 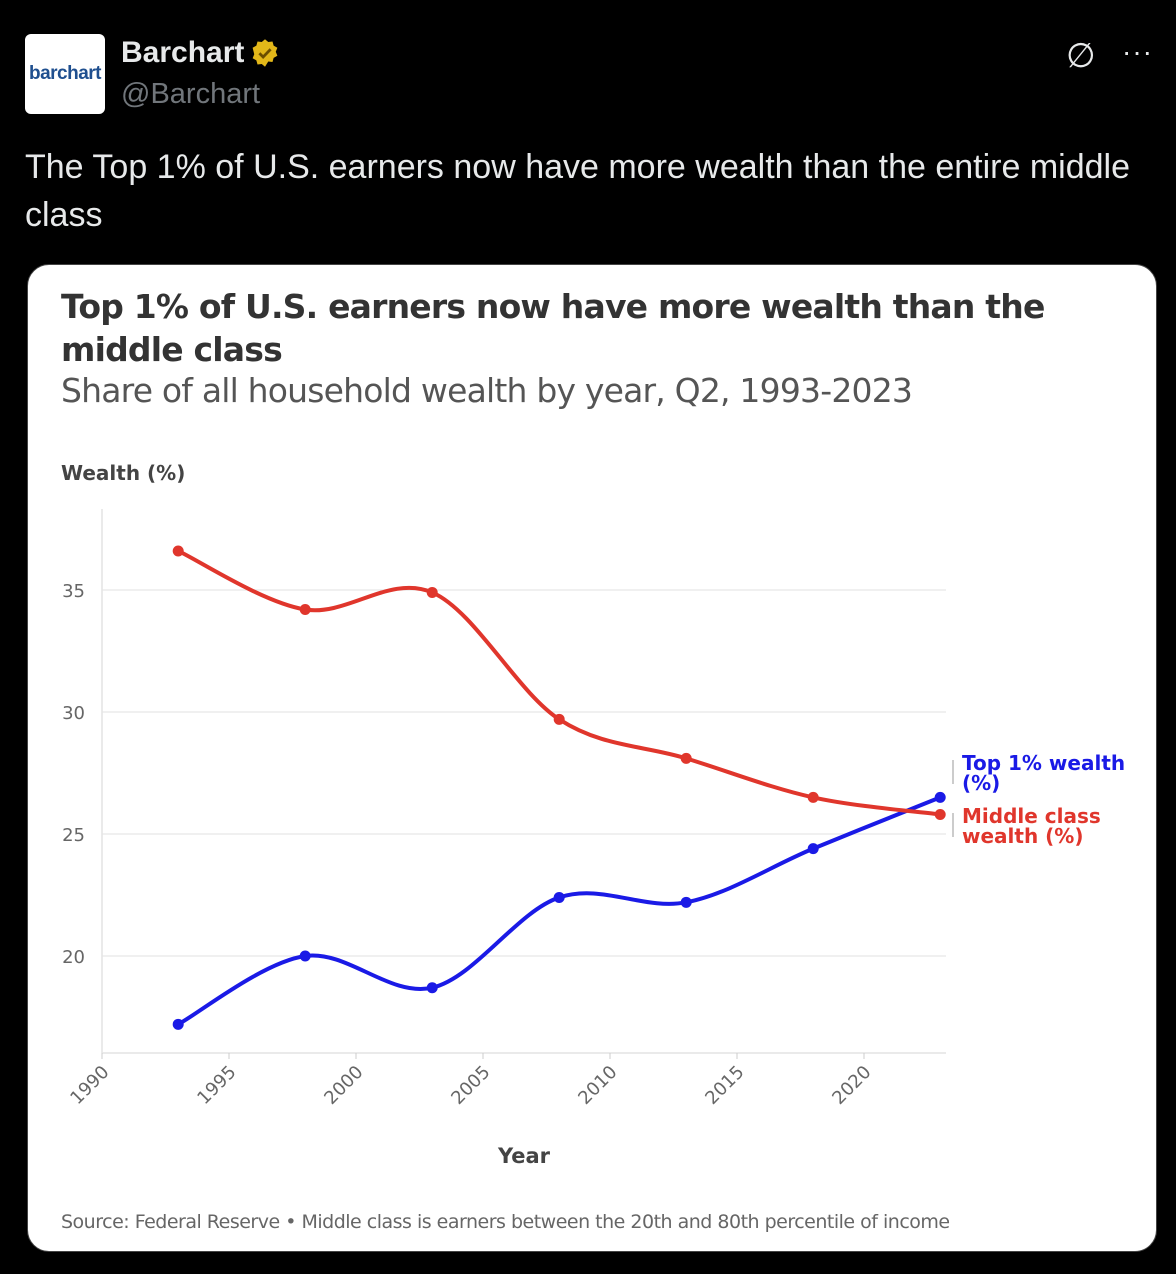 I want to click on y-tick-label: 30, so click(x=73, y=713).